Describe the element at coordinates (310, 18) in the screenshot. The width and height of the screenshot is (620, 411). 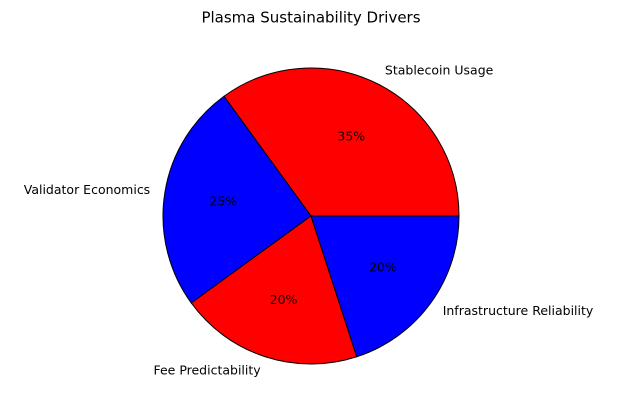
I see `chart-title: Plasma Sustainability Drivers` at that location.